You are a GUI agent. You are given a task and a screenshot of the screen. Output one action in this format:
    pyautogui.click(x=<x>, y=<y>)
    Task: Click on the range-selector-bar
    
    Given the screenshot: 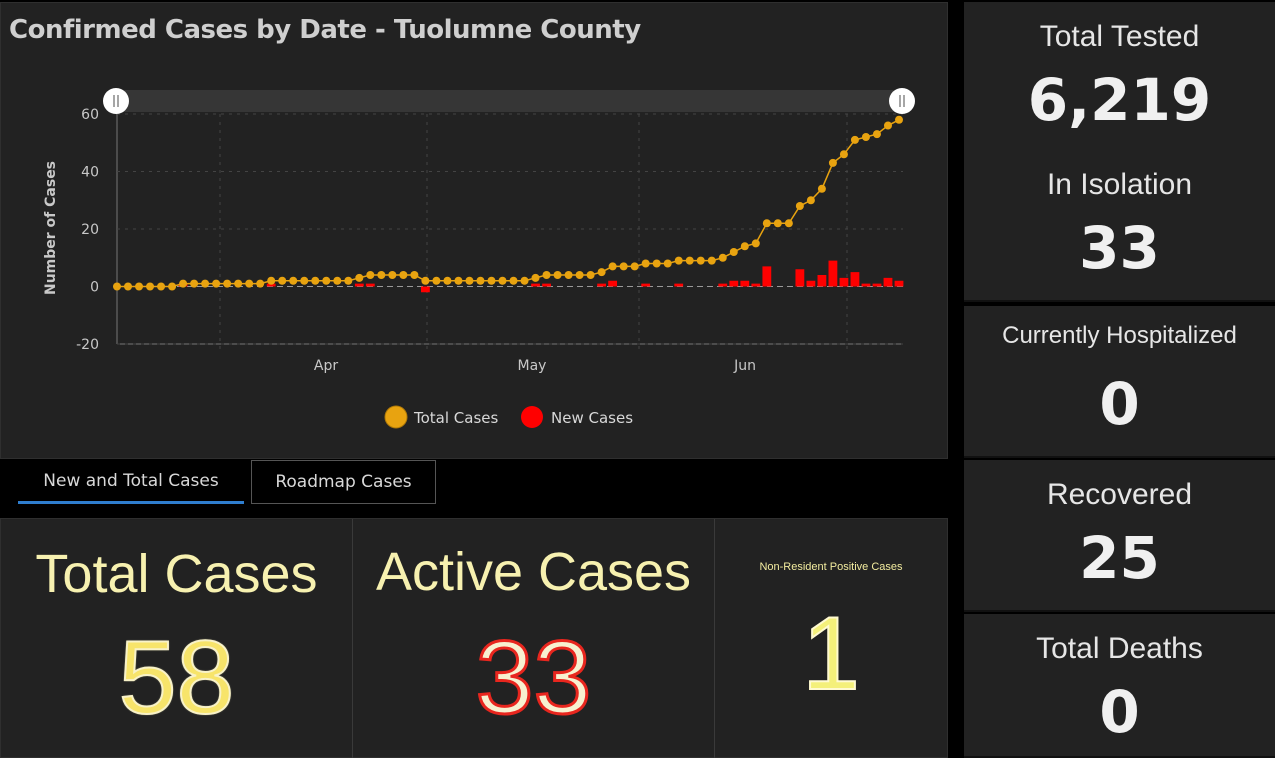 What is the action you would take?
    pyautogui.click(x=509, y=101)
    